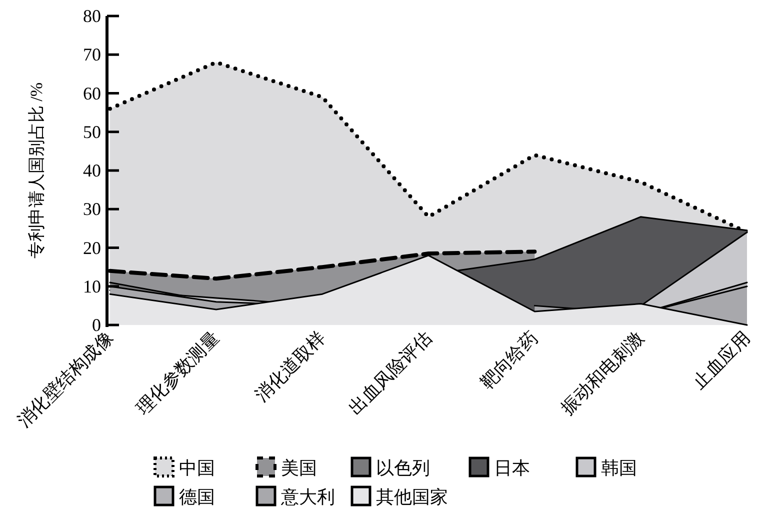 This screenshot has width=768, height=519. What do you see at coordinates (619, 468) in the screenshot?
I see `legend-label: 韩国` at bounding box center [619, 468].